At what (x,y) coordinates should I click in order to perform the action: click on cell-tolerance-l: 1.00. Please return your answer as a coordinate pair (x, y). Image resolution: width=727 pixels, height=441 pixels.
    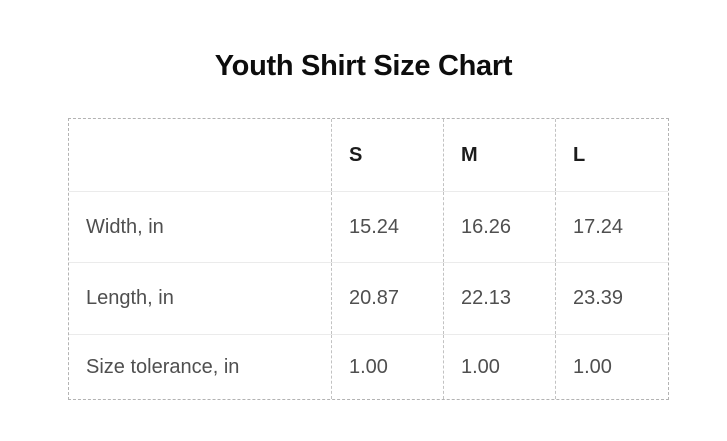
    Looking at the image, I should click on (611, 367).